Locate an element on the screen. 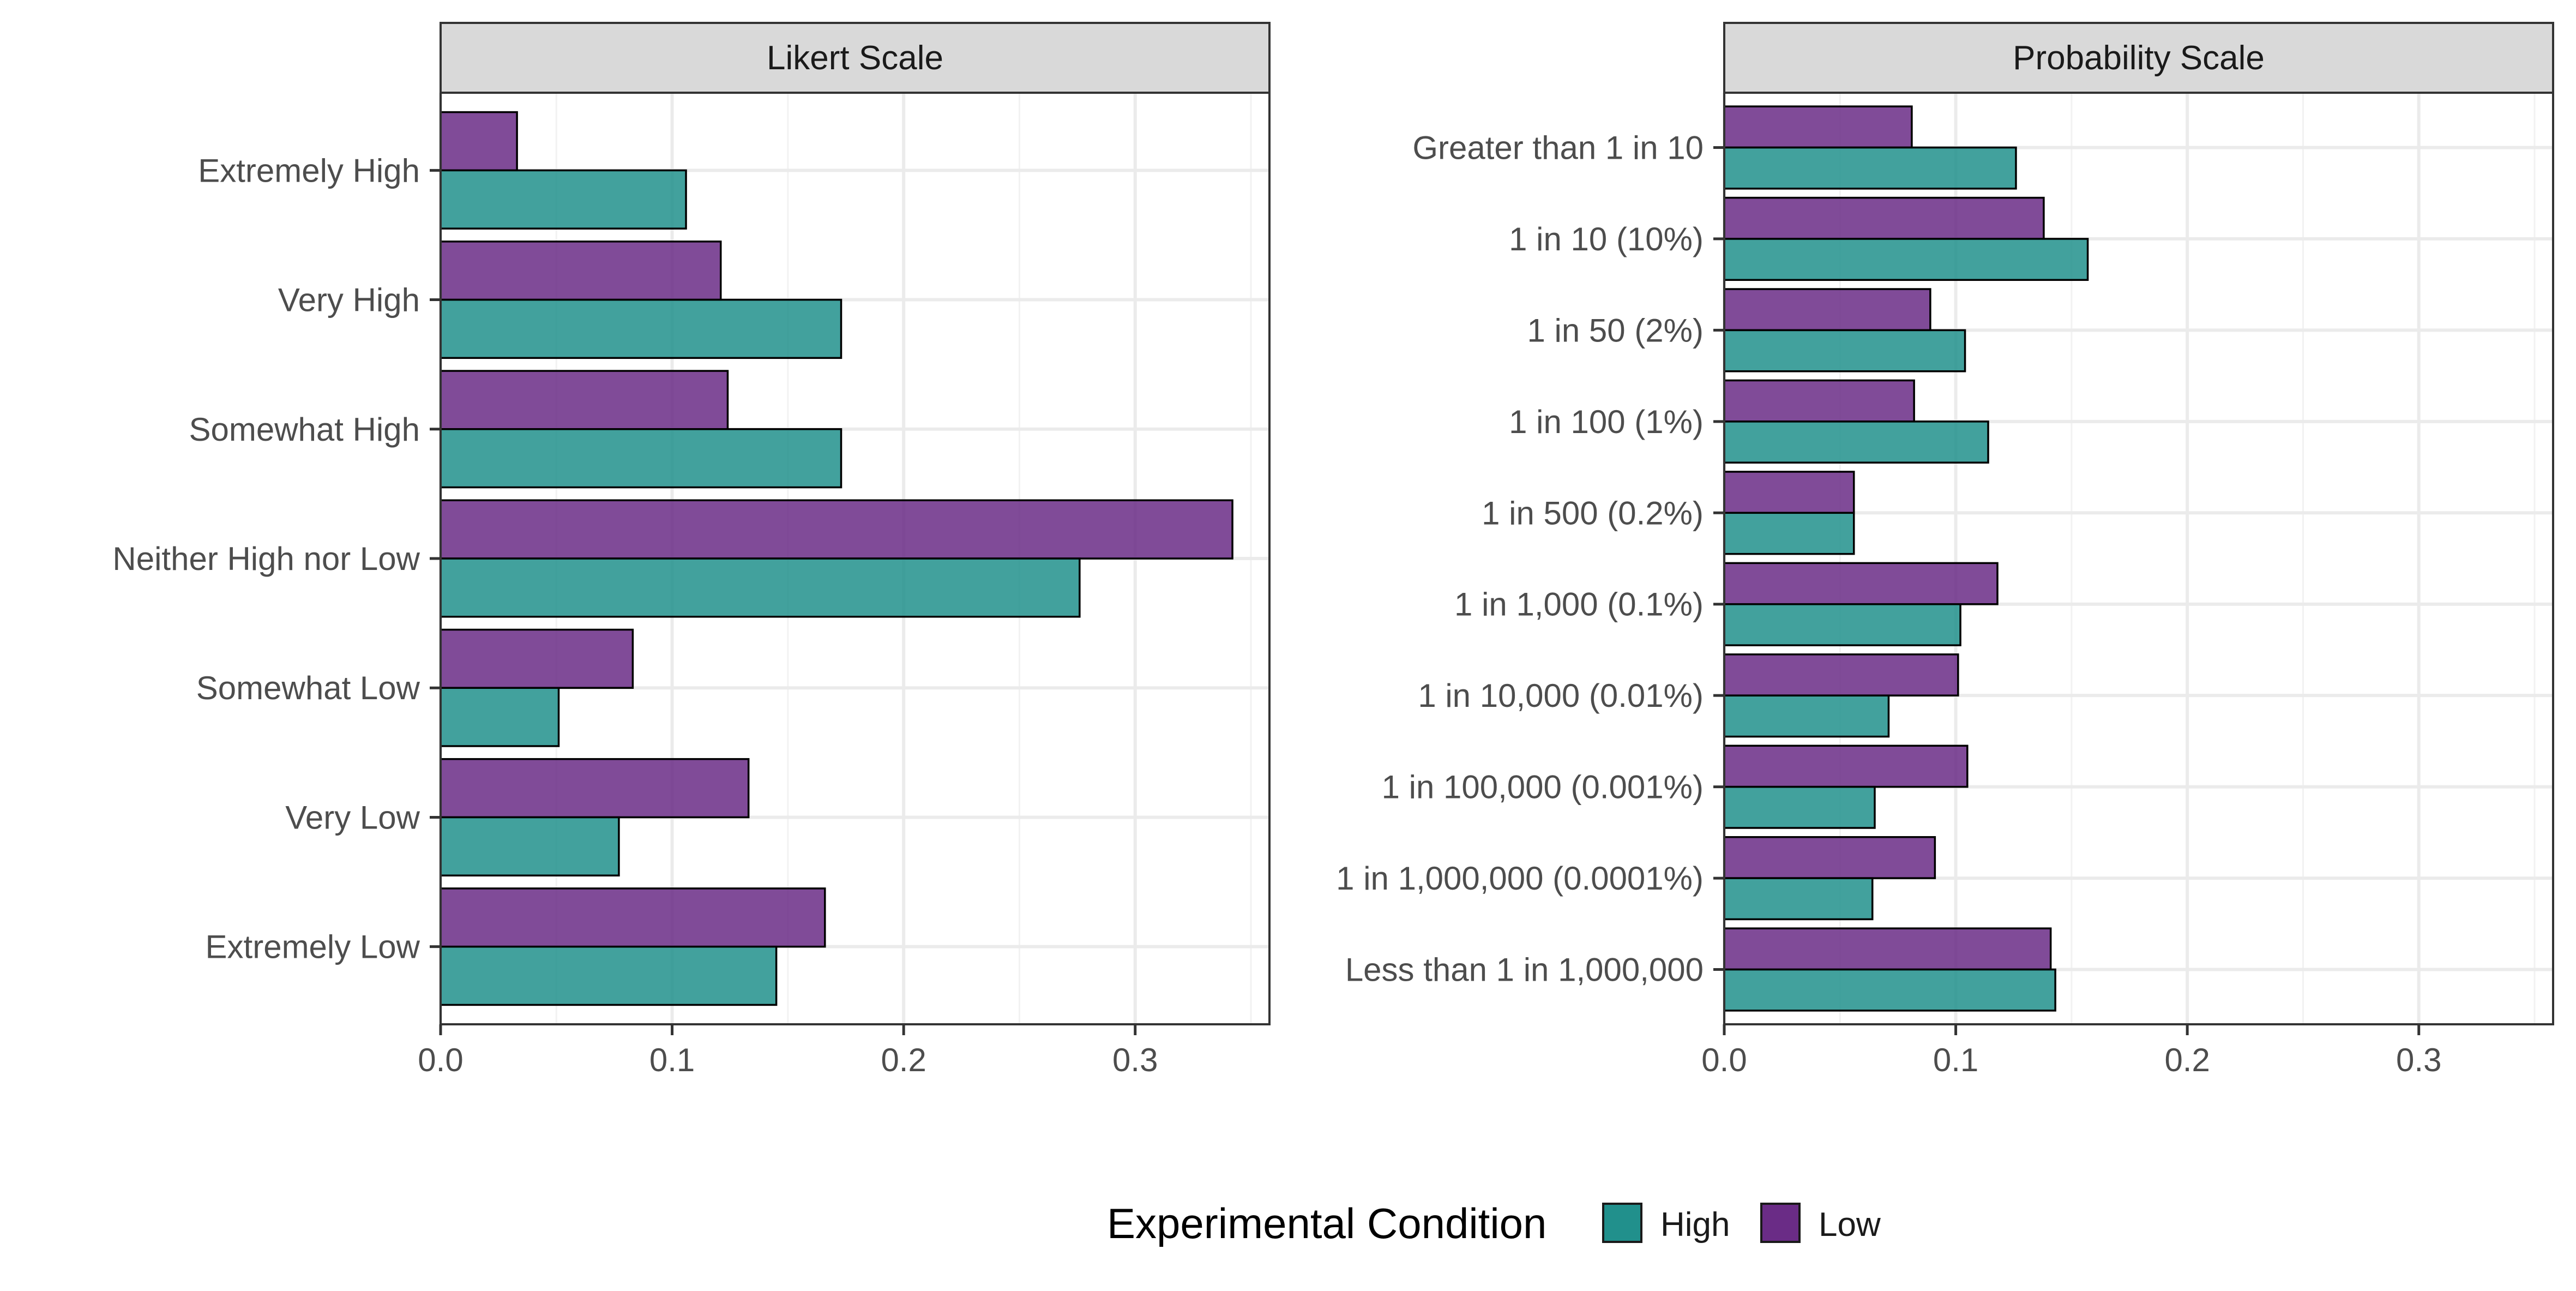  legend-title: Experimental Condition is located at coordinates (1326, 1223).